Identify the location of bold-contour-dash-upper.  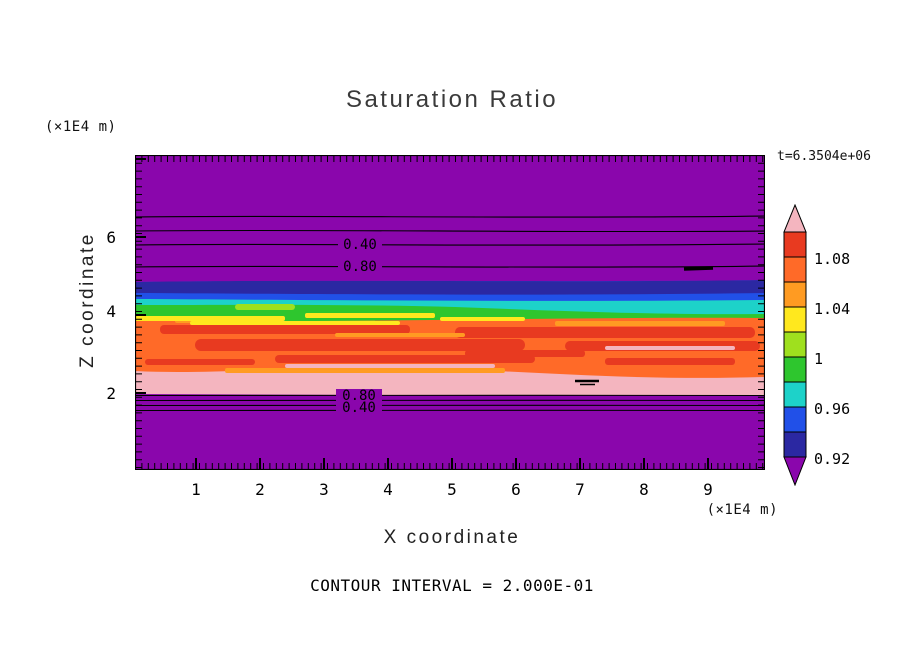
(698, 268).